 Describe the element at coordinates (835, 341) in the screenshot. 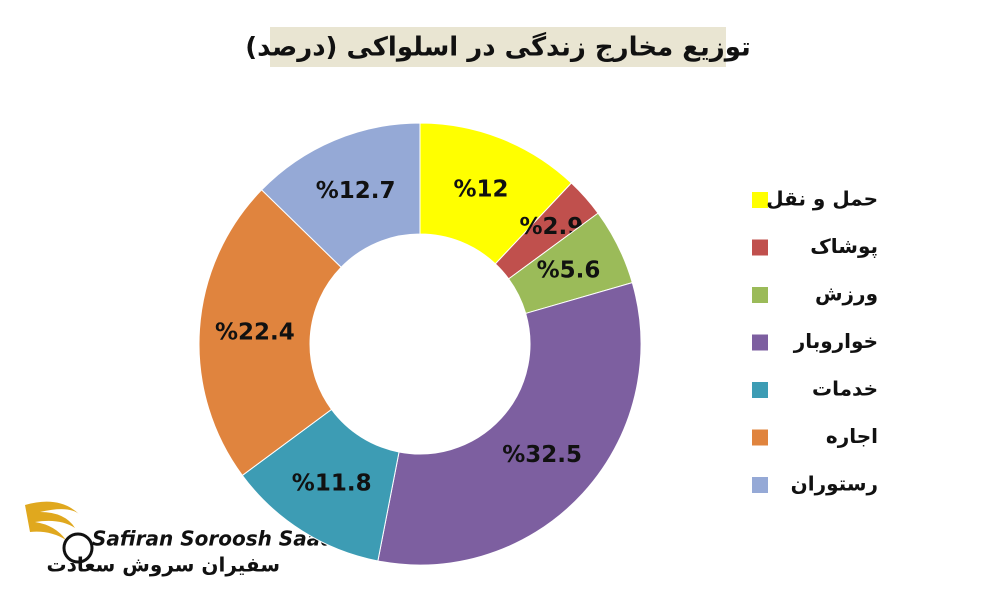

I see `legend-label: خواروبار` at that location.